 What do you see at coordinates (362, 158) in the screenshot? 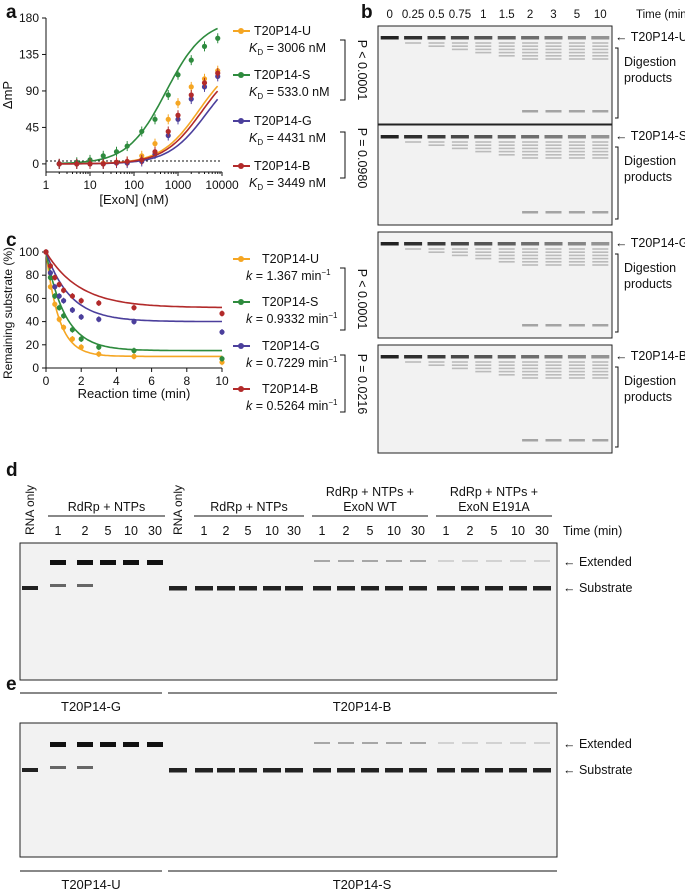
I see `stat-a2: P = 0.0980` at bounding box center [362, 158].